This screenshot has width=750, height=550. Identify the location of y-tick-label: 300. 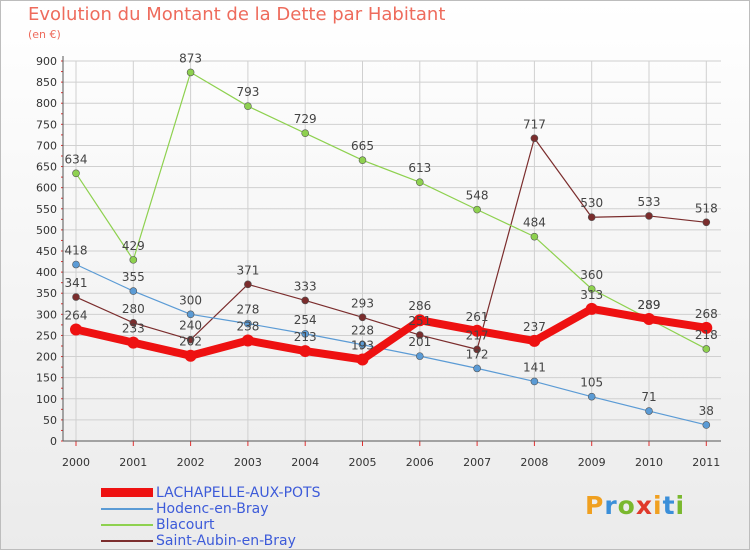
(46, 314).